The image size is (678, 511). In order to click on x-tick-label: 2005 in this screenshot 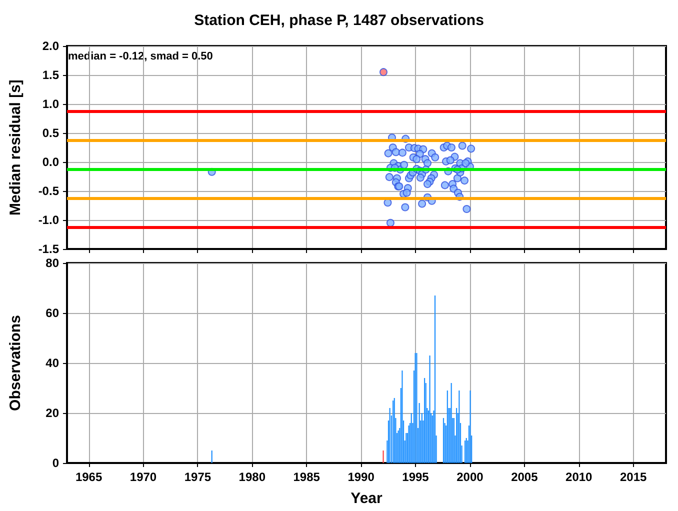, I will do `click(524, 477)`.